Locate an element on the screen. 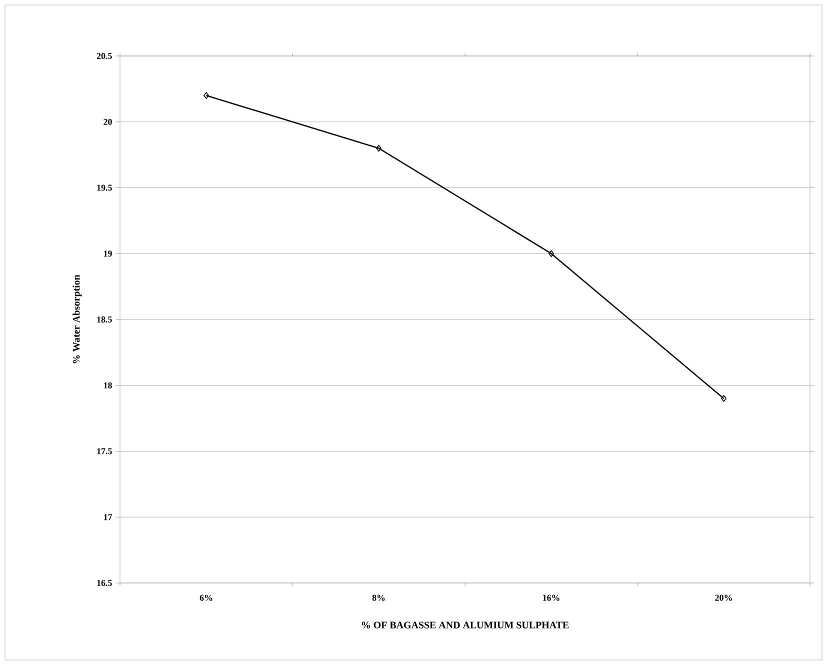 The height and width of the screenshot is (664, 825). y-tick-label: 17 is located at coordinates (108, 517).